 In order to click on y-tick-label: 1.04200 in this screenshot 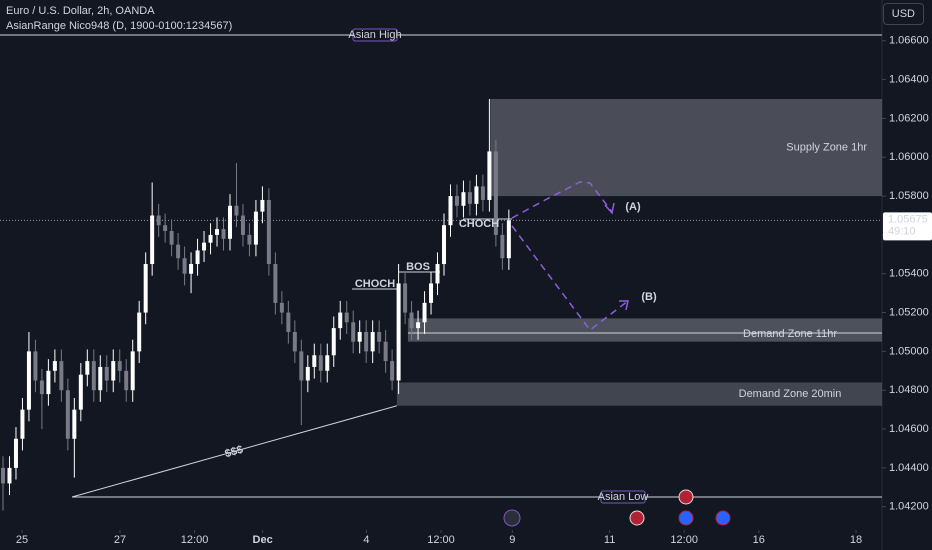, I will do `click(909, 507)`.